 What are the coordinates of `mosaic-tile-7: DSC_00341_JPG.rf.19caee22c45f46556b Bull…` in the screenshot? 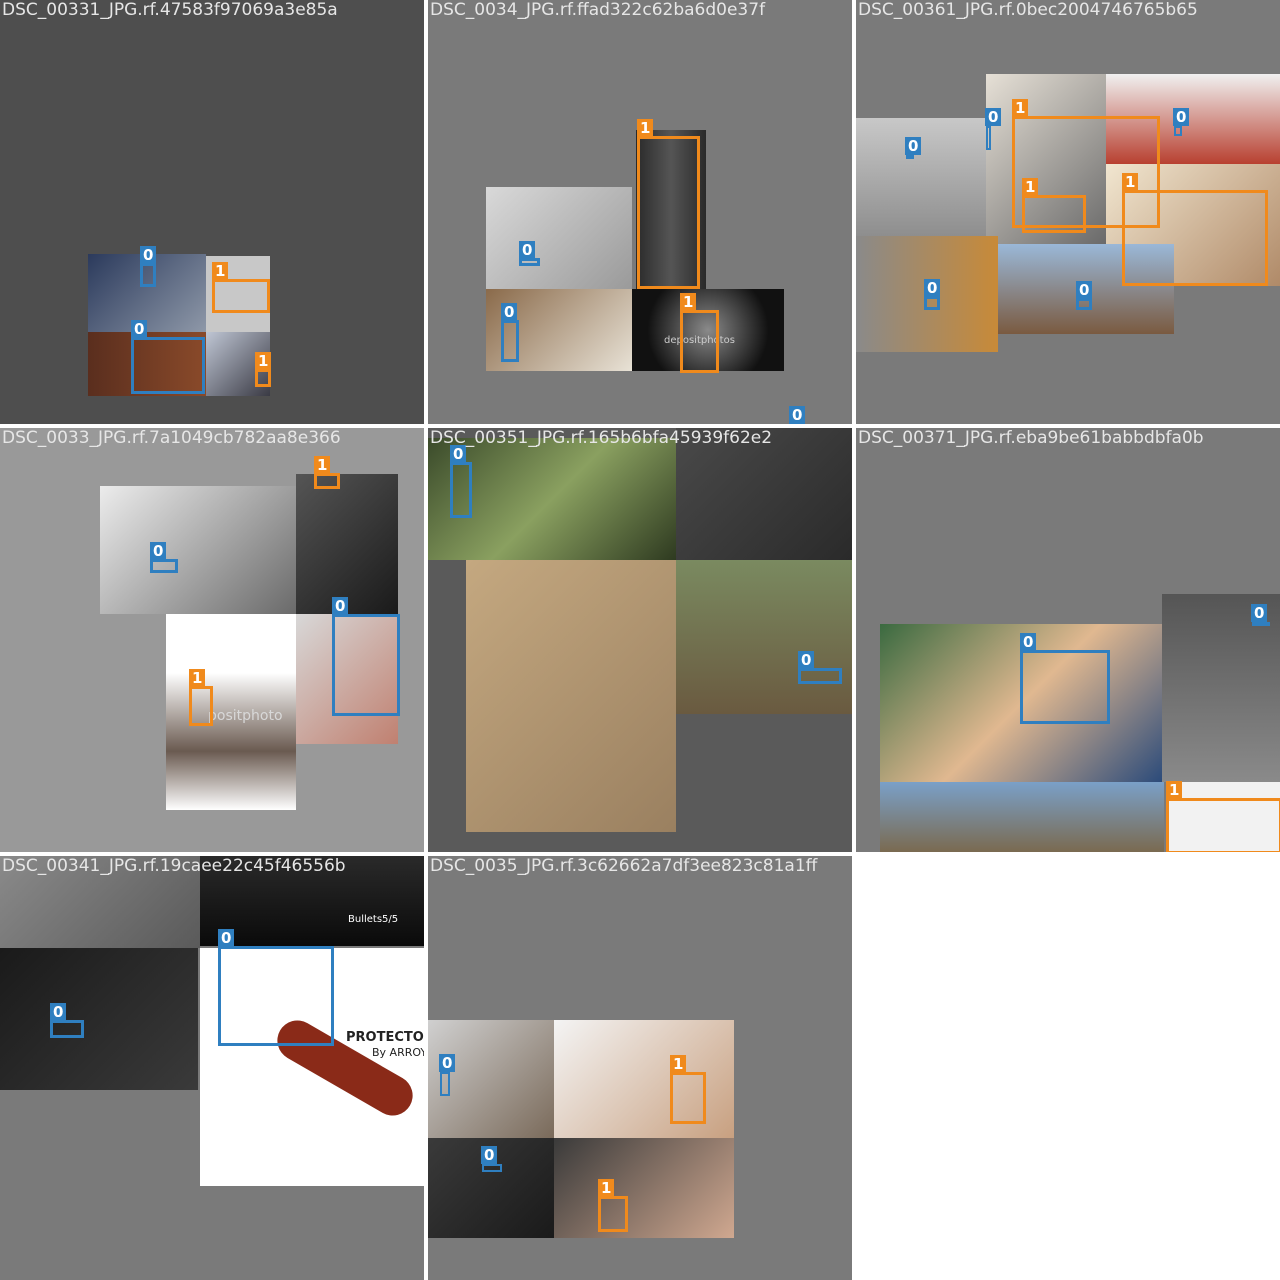 It's located at (212, 1068).